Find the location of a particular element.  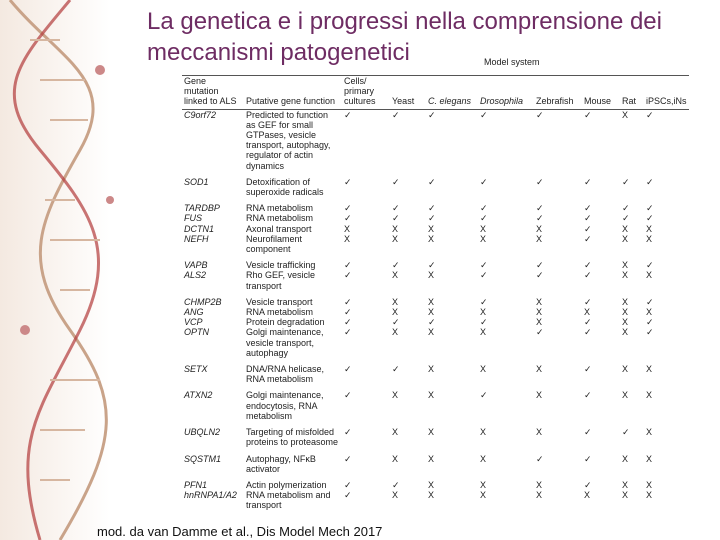

gene-cell: C9orf72 is located at coordinates (200, 114).